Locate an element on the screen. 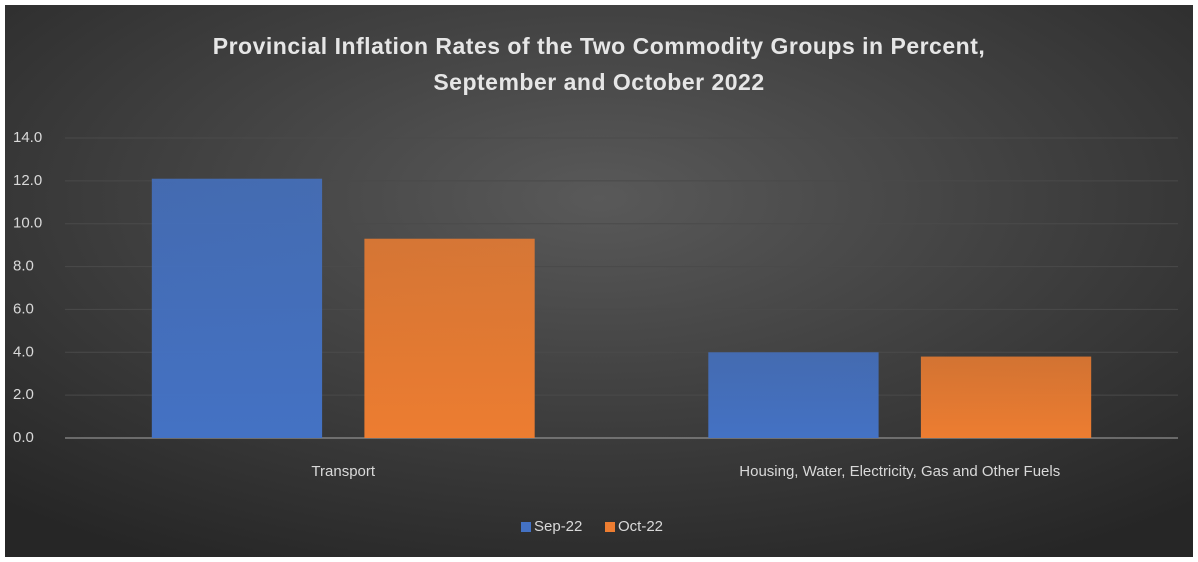 This screenshot has height=562, width=1198. y-tick-label: 8.0 is located at coordinates (23, 266).